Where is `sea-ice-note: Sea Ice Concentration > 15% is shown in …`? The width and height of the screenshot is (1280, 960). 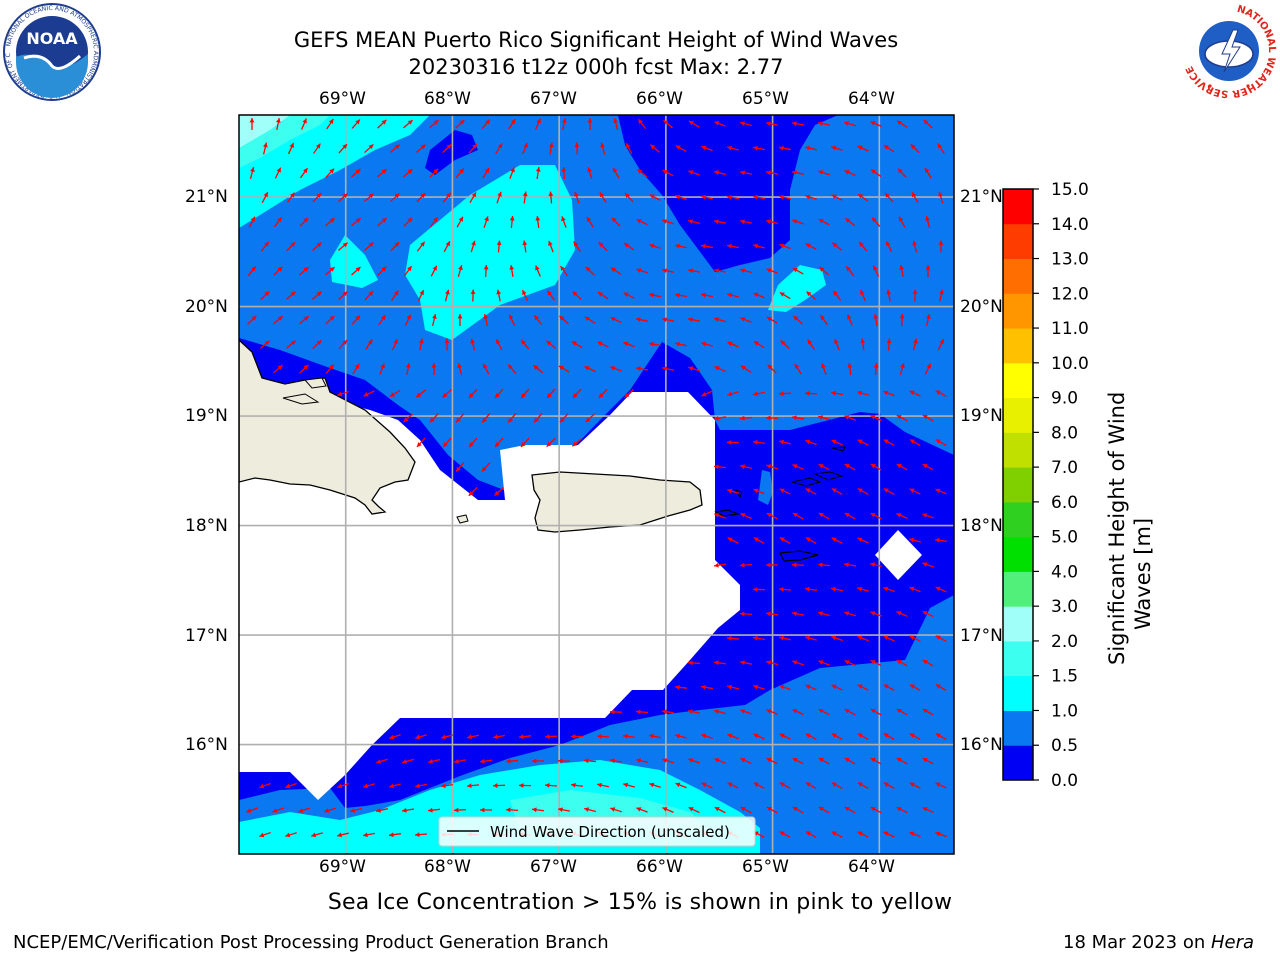 sea-ice-note: Sea Ice Concentration > 15% is shown in … is located at coordinates (640, 902).